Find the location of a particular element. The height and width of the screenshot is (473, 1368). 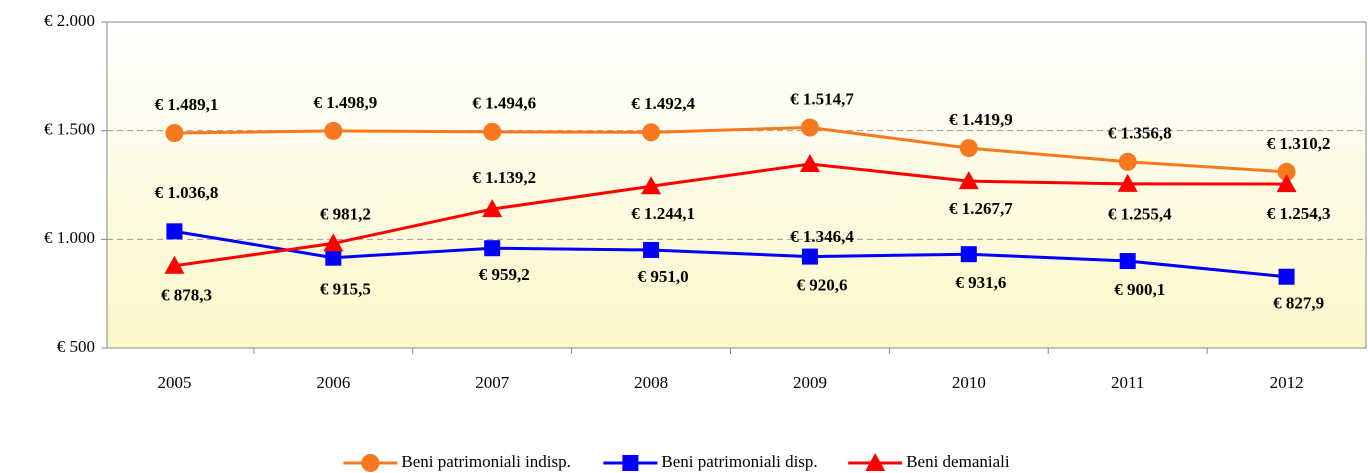

x-tick-label: 2010 is located at coordinates (969, 382).